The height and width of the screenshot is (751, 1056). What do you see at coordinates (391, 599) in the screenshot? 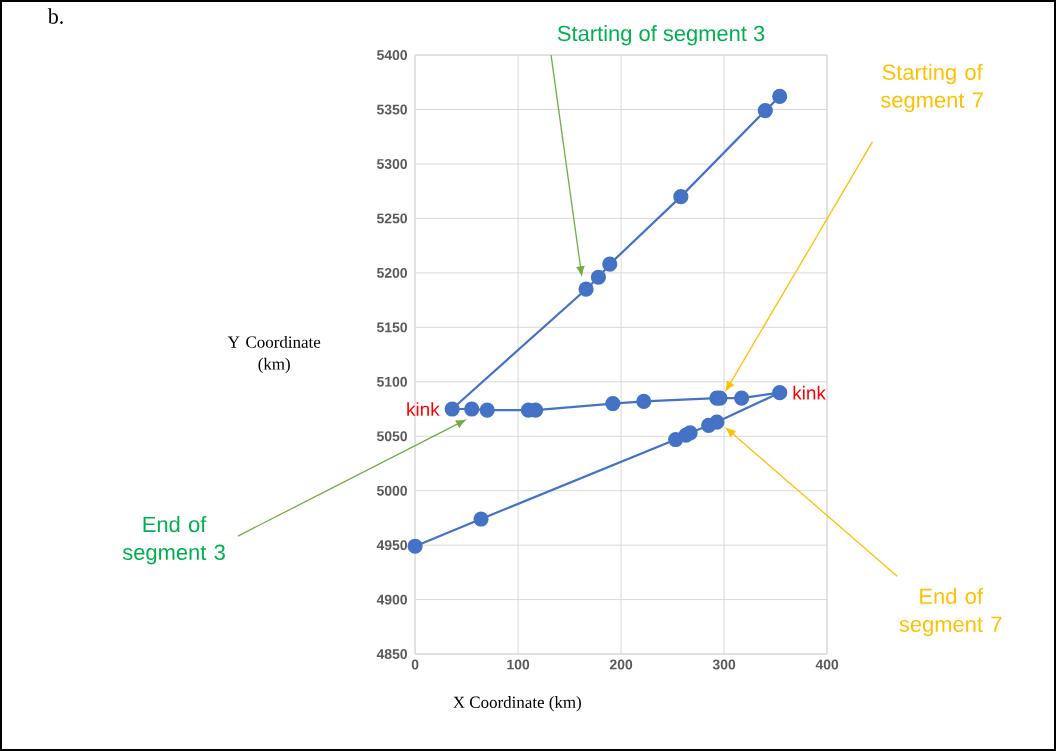
I see `y-tick-label: 4900` at bounding box center [391, 599].